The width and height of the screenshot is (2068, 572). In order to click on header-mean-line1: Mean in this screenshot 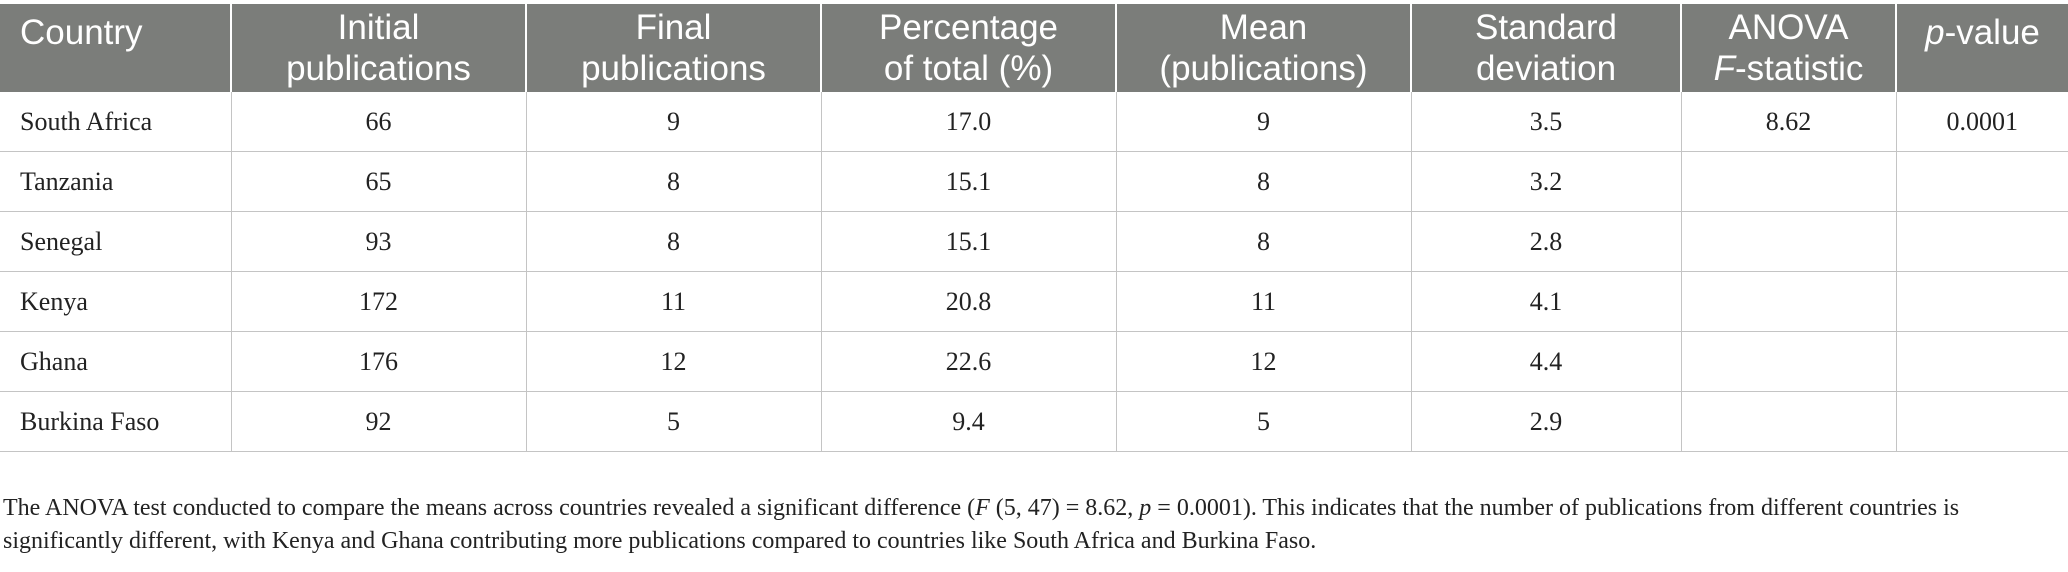, I will do `click(1263, 27)`.